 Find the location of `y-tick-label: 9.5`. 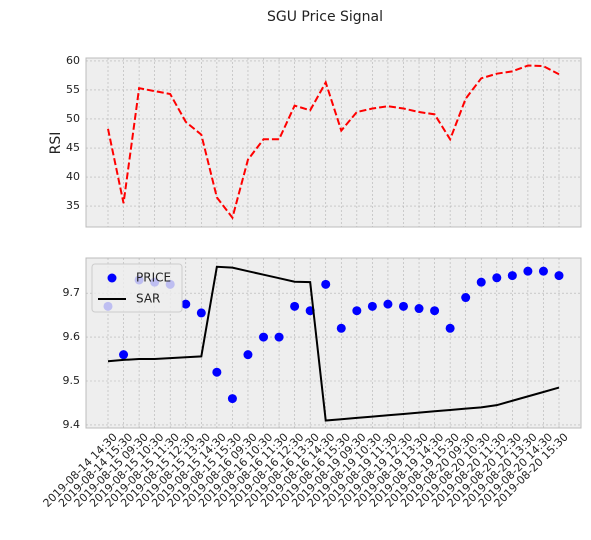

y-tick-label: 9.5 is located at coordinates (72, 380).